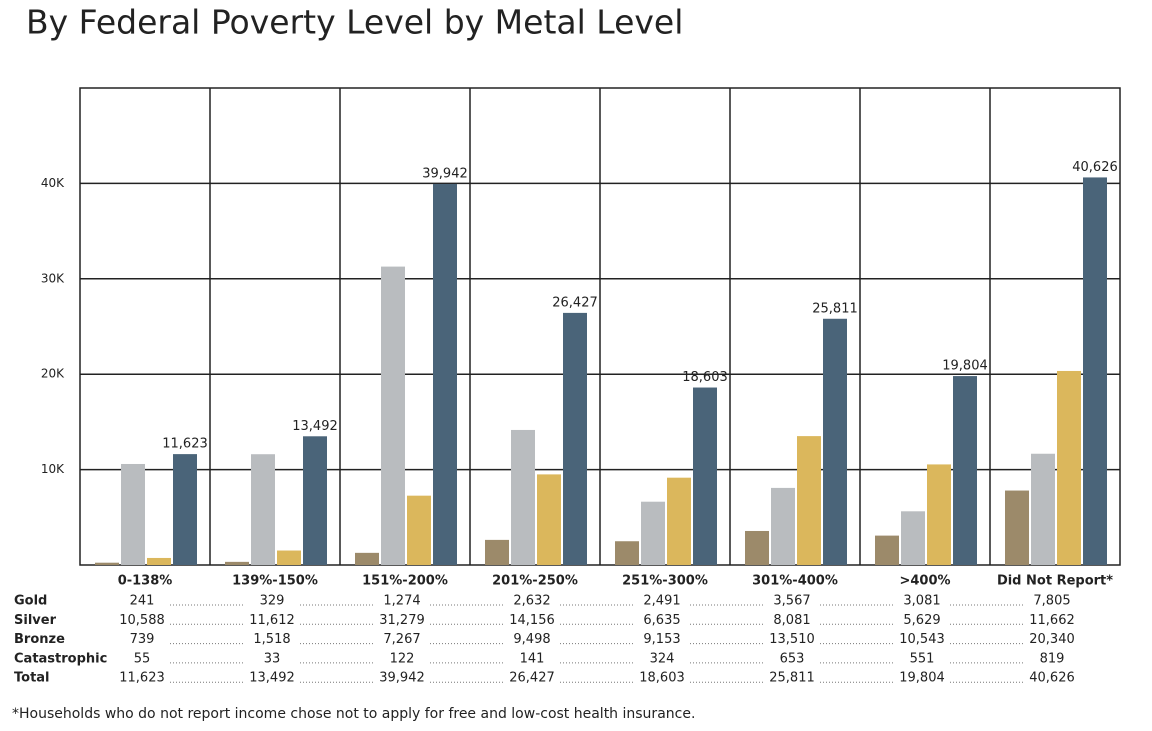  Describe the element at coordinates (791, 601) in the screenshot. I see `table-cell: 3,567` at that location.